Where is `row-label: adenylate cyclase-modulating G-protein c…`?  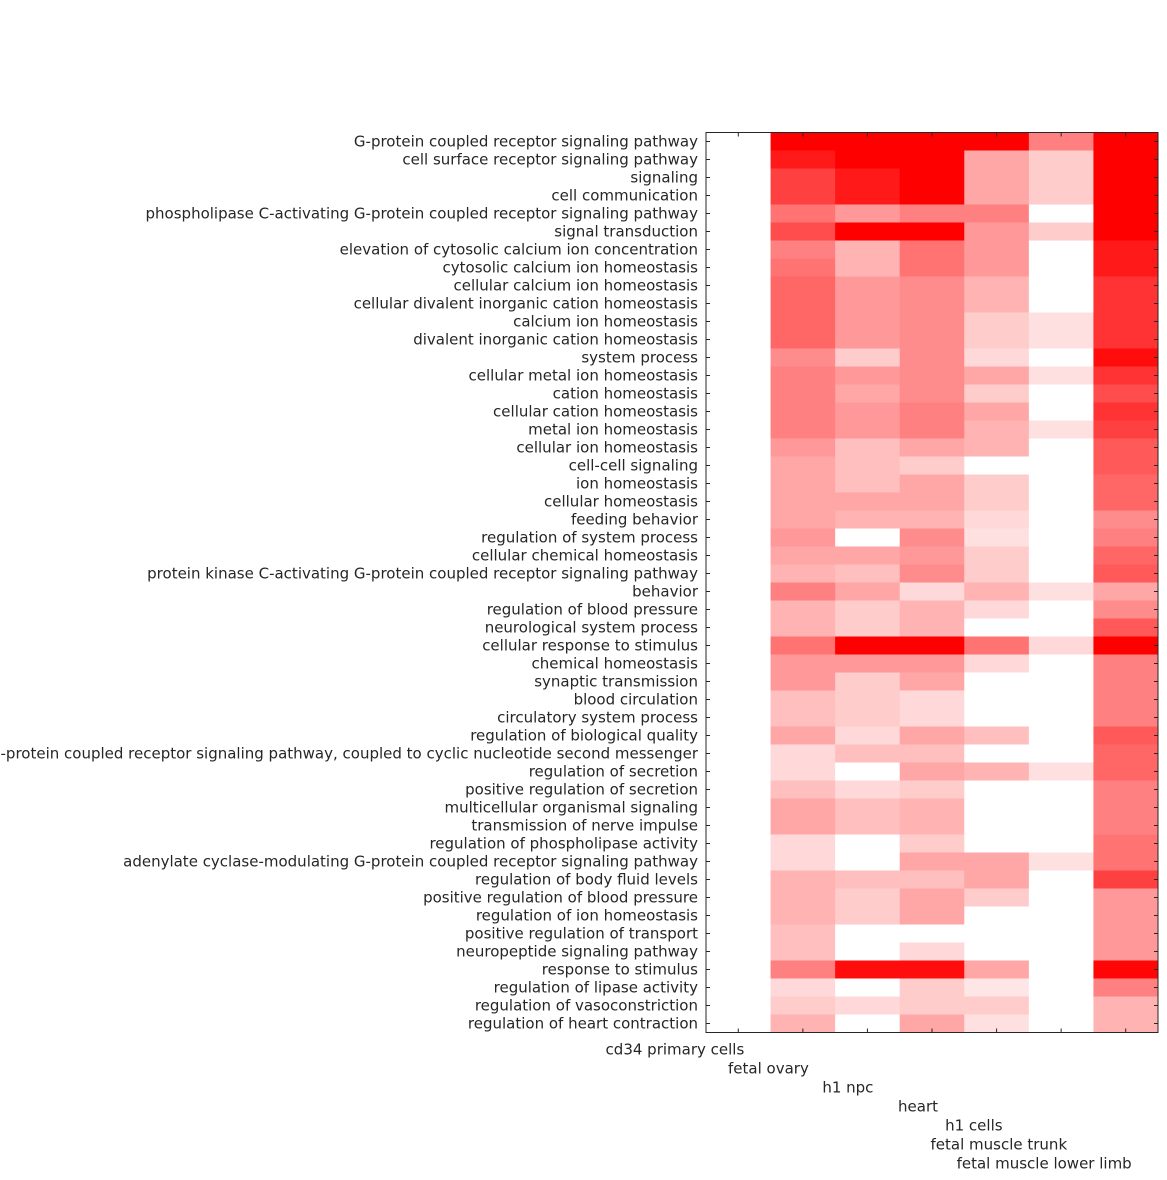
row-label: adenylate cyclase-modulating G-protein c… is located at coordinates (410, 862).